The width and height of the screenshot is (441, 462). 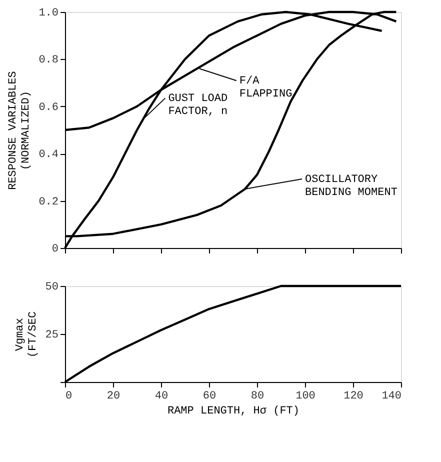 What do you see at coordinates (48, 202) in the screenshot?
I see `y-tick-label: 0.2` at bounding box center [48, 202].